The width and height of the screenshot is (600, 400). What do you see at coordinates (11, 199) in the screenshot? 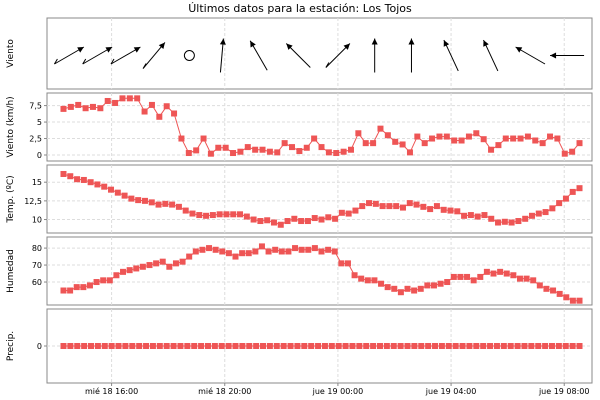
I see `temperature-ylabel: Temp. (ºC)` at bounding box center [11, 199].